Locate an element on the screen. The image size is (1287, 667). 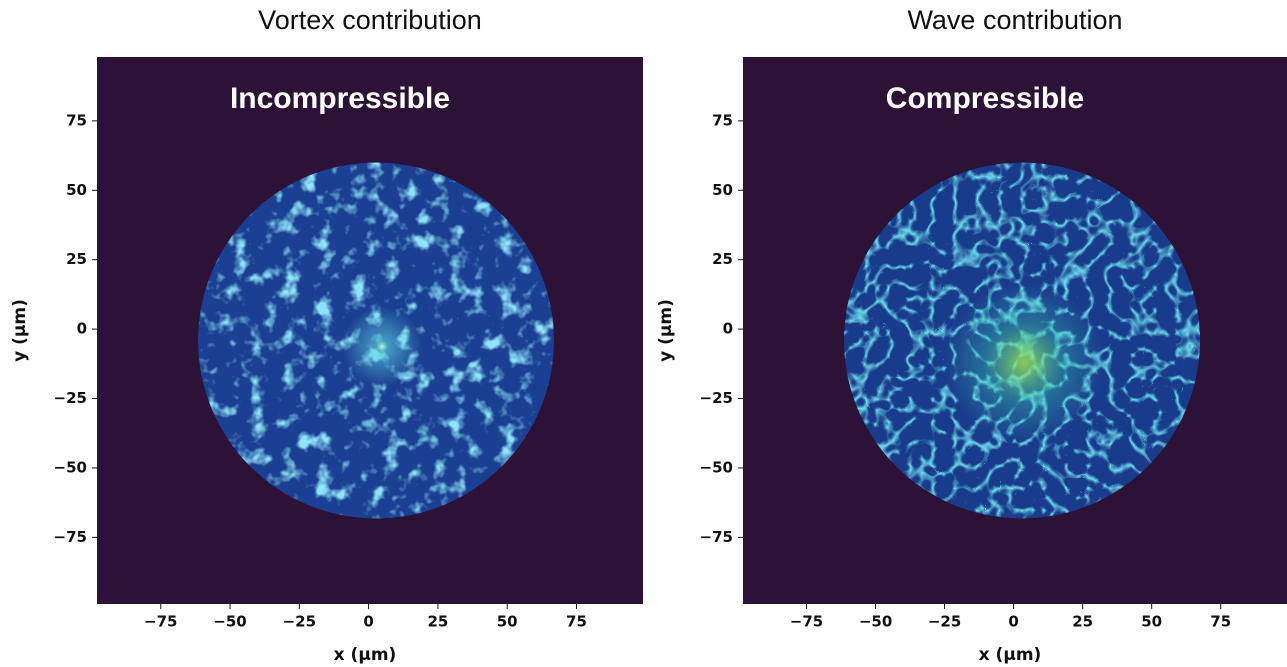
annotation: Compressible is located at coordinates (985, 98).